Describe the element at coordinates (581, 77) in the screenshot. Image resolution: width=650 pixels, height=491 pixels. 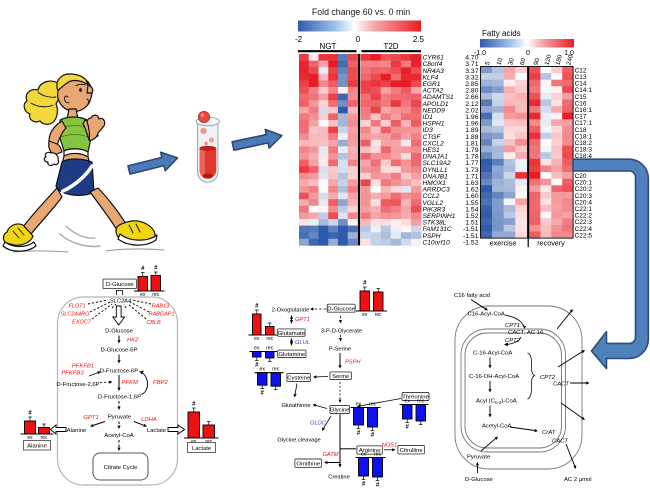
I see `svg-text: C13` at that location.